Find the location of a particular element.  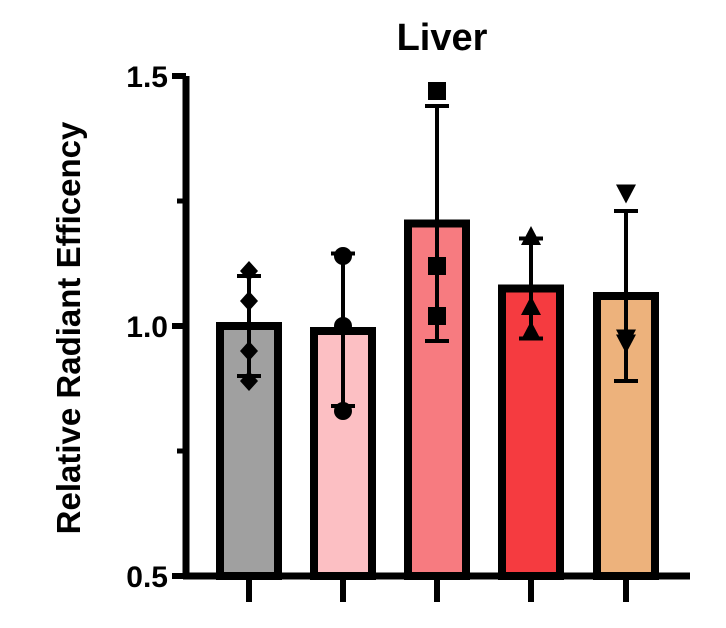

chart-title: Liver is located at coordinates (442, 38).